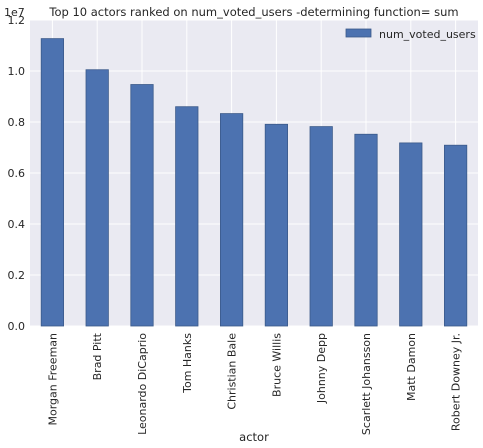 This screenshot has height=448, width=483. What do you see at coordinates (411, 234) in the screenshot?
I see `bar-matt-damon` at bounding box center [411, 234].